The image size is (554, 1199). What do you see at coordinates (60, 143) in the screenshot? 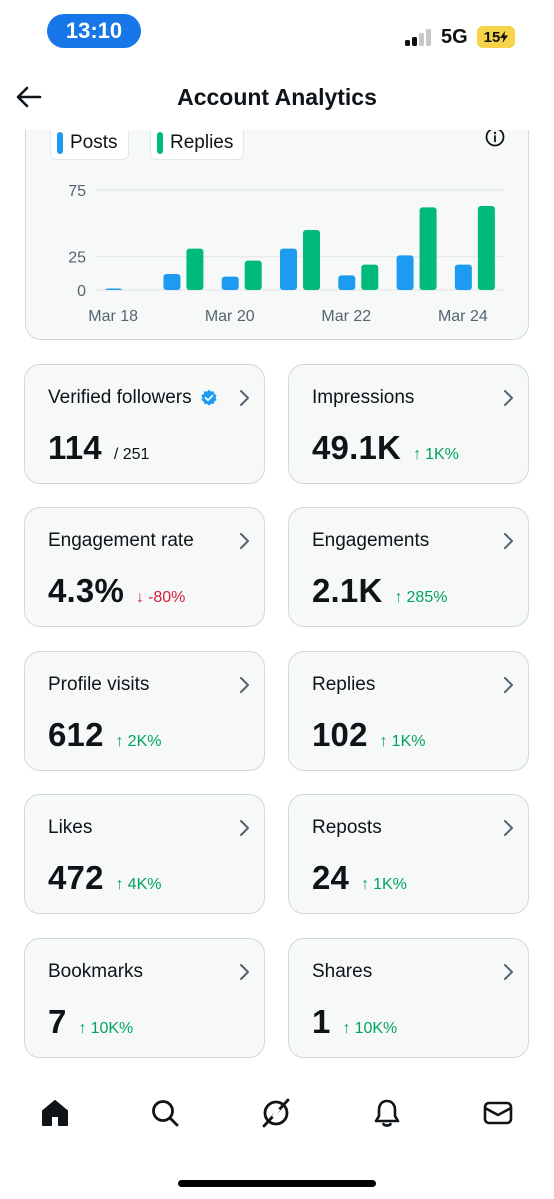
I see `legend-posts-swatch` at bounding box center [60, 143].